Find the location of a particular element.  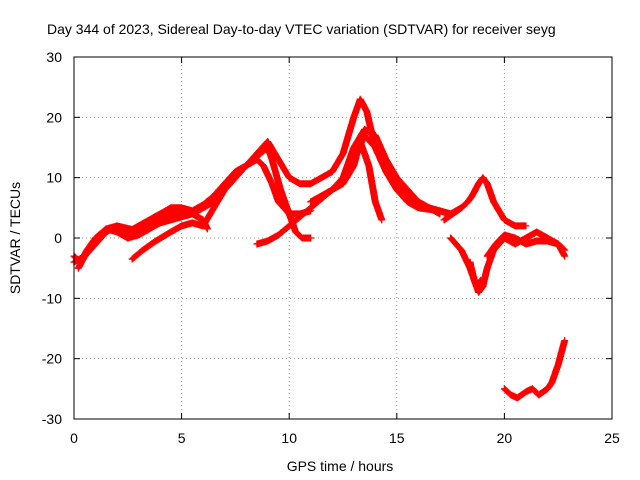

x-tick-label: 5 is located at coordinates (182, 438).